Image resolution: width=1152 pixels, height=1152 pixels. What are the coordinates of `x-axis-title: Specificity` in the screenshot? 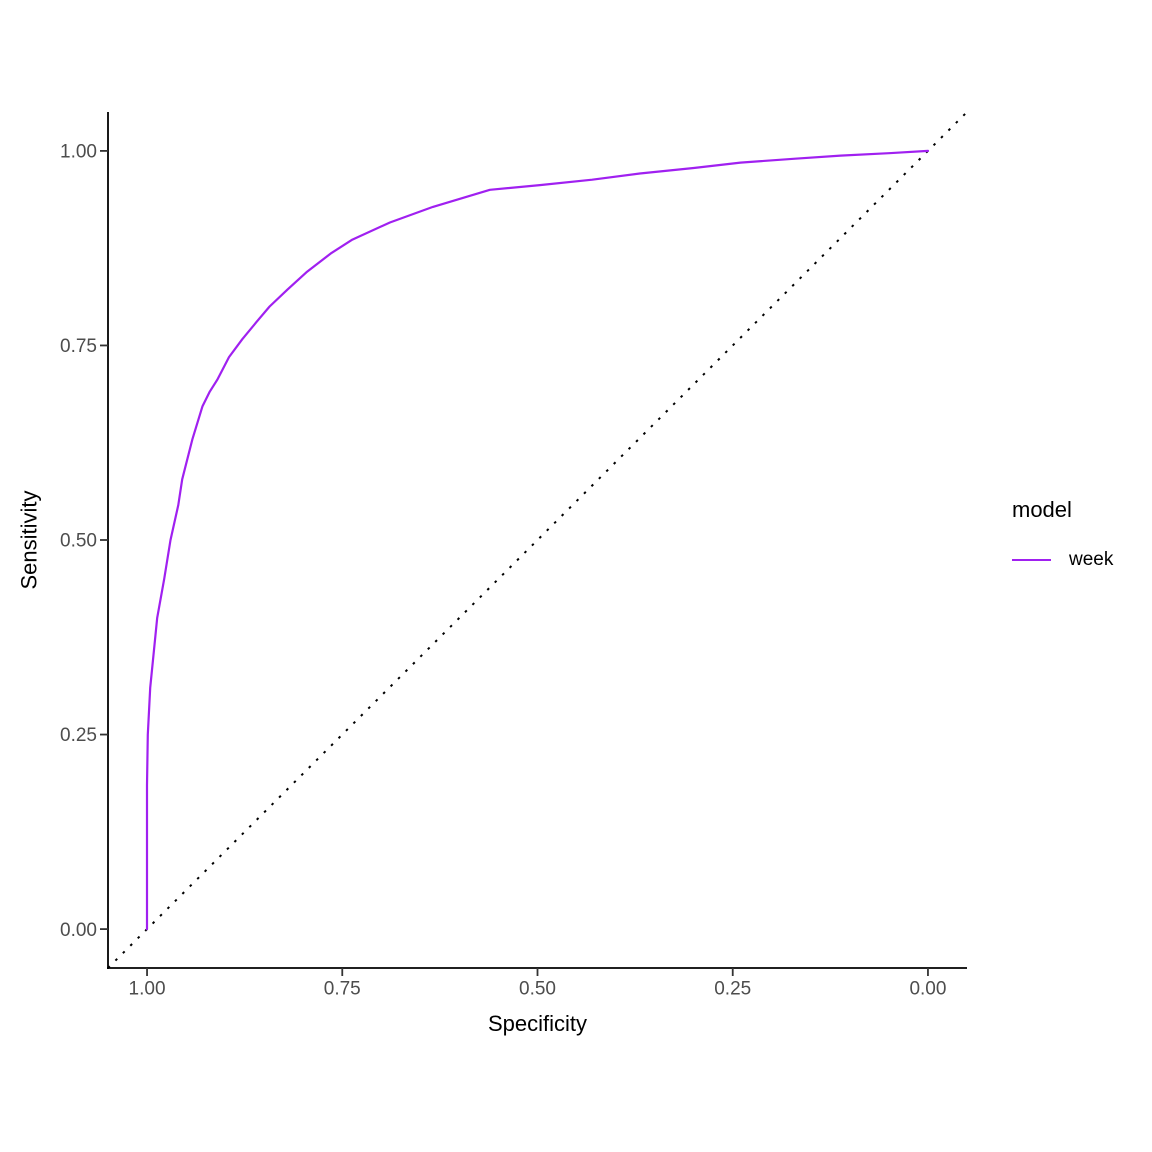 It's located at (537, 1023).